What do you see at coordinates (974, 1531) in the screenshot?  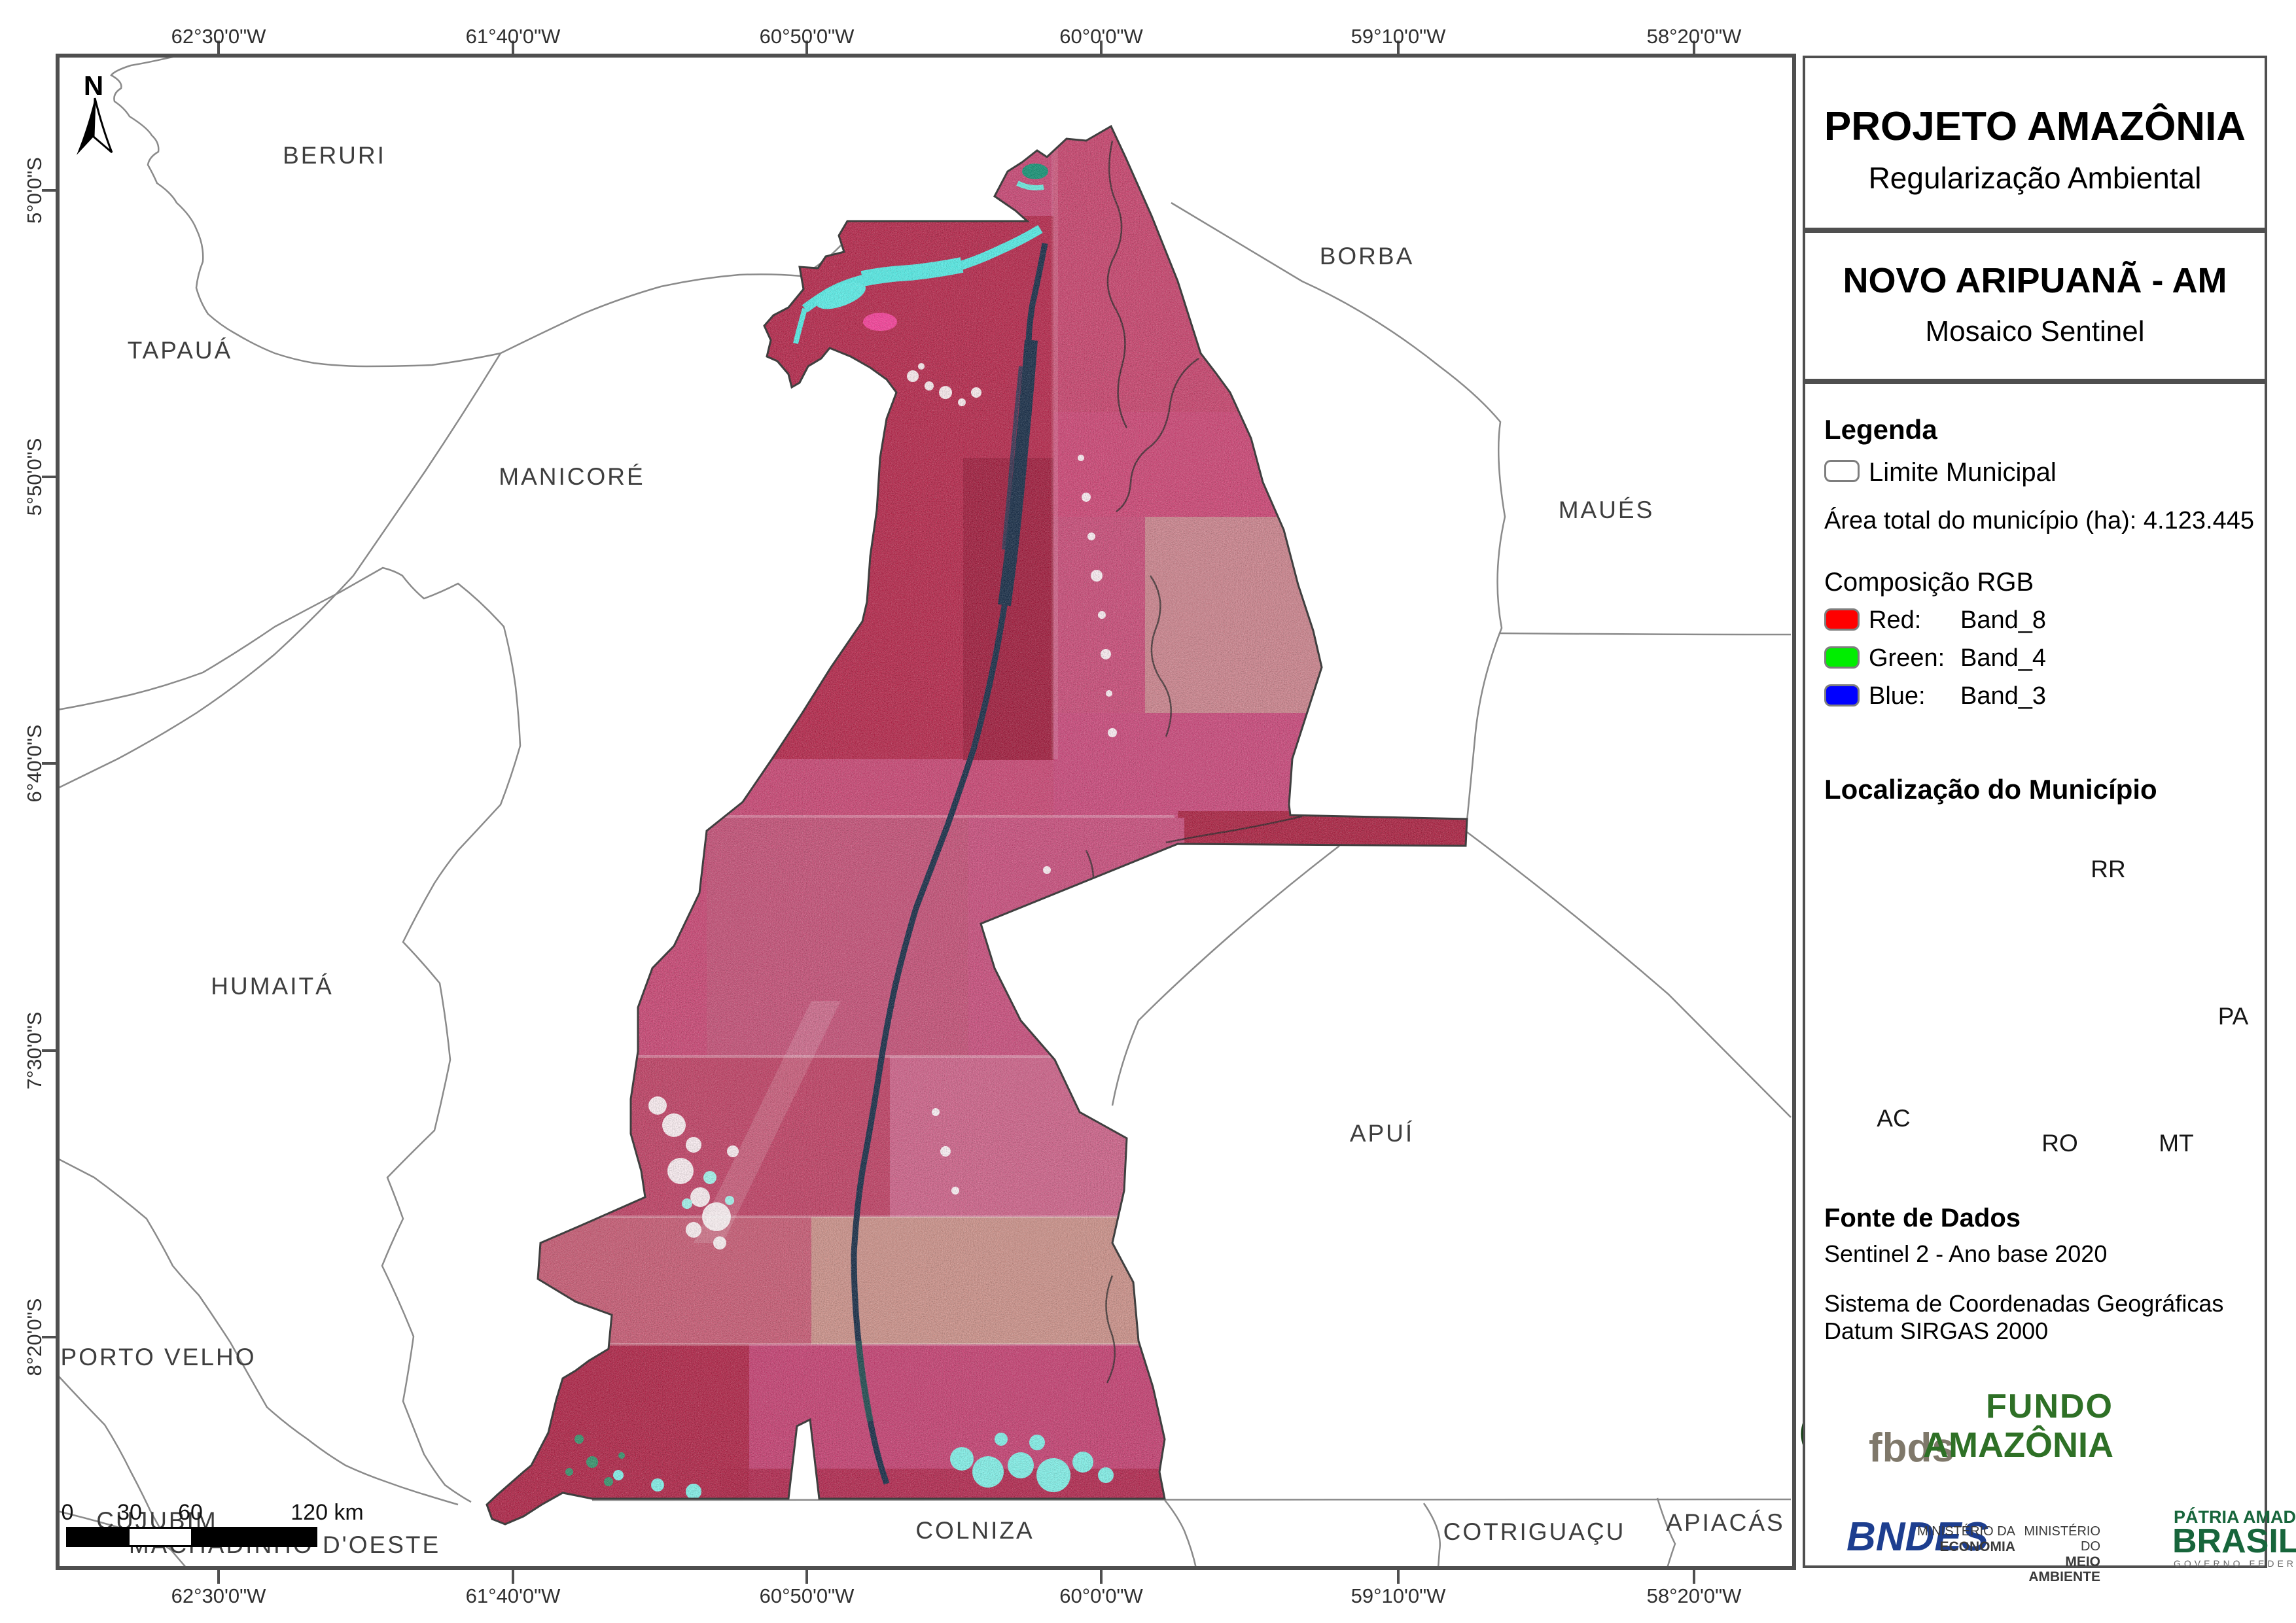 I see `place-label: COLNIZA` at bounding box center [974, 1531].